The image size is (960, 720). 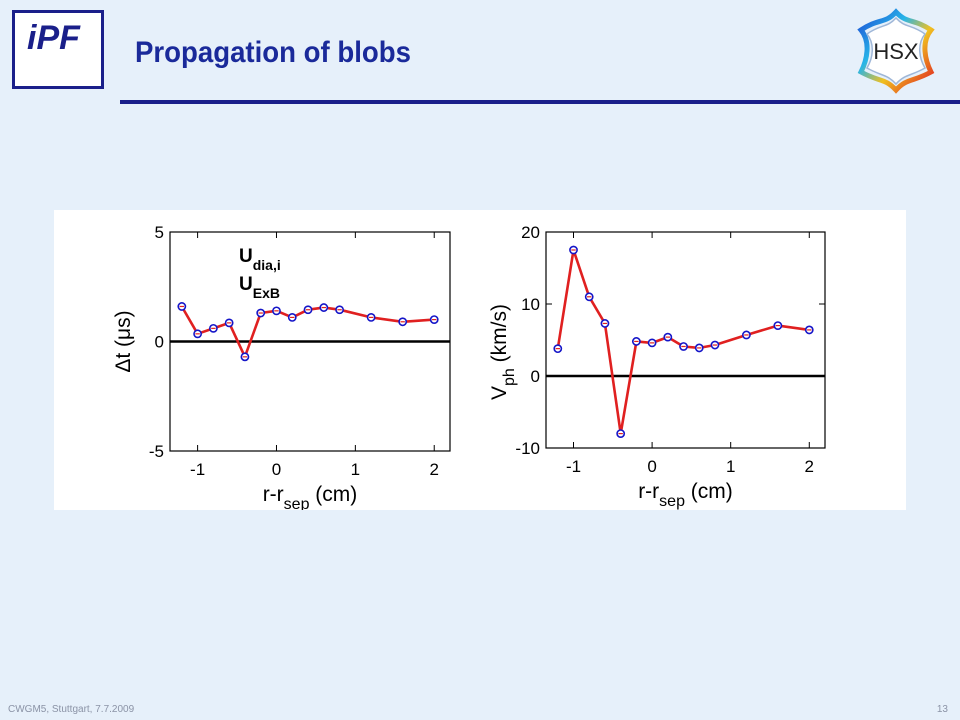 I want to click on header-divider, so click(x=540, y=102).